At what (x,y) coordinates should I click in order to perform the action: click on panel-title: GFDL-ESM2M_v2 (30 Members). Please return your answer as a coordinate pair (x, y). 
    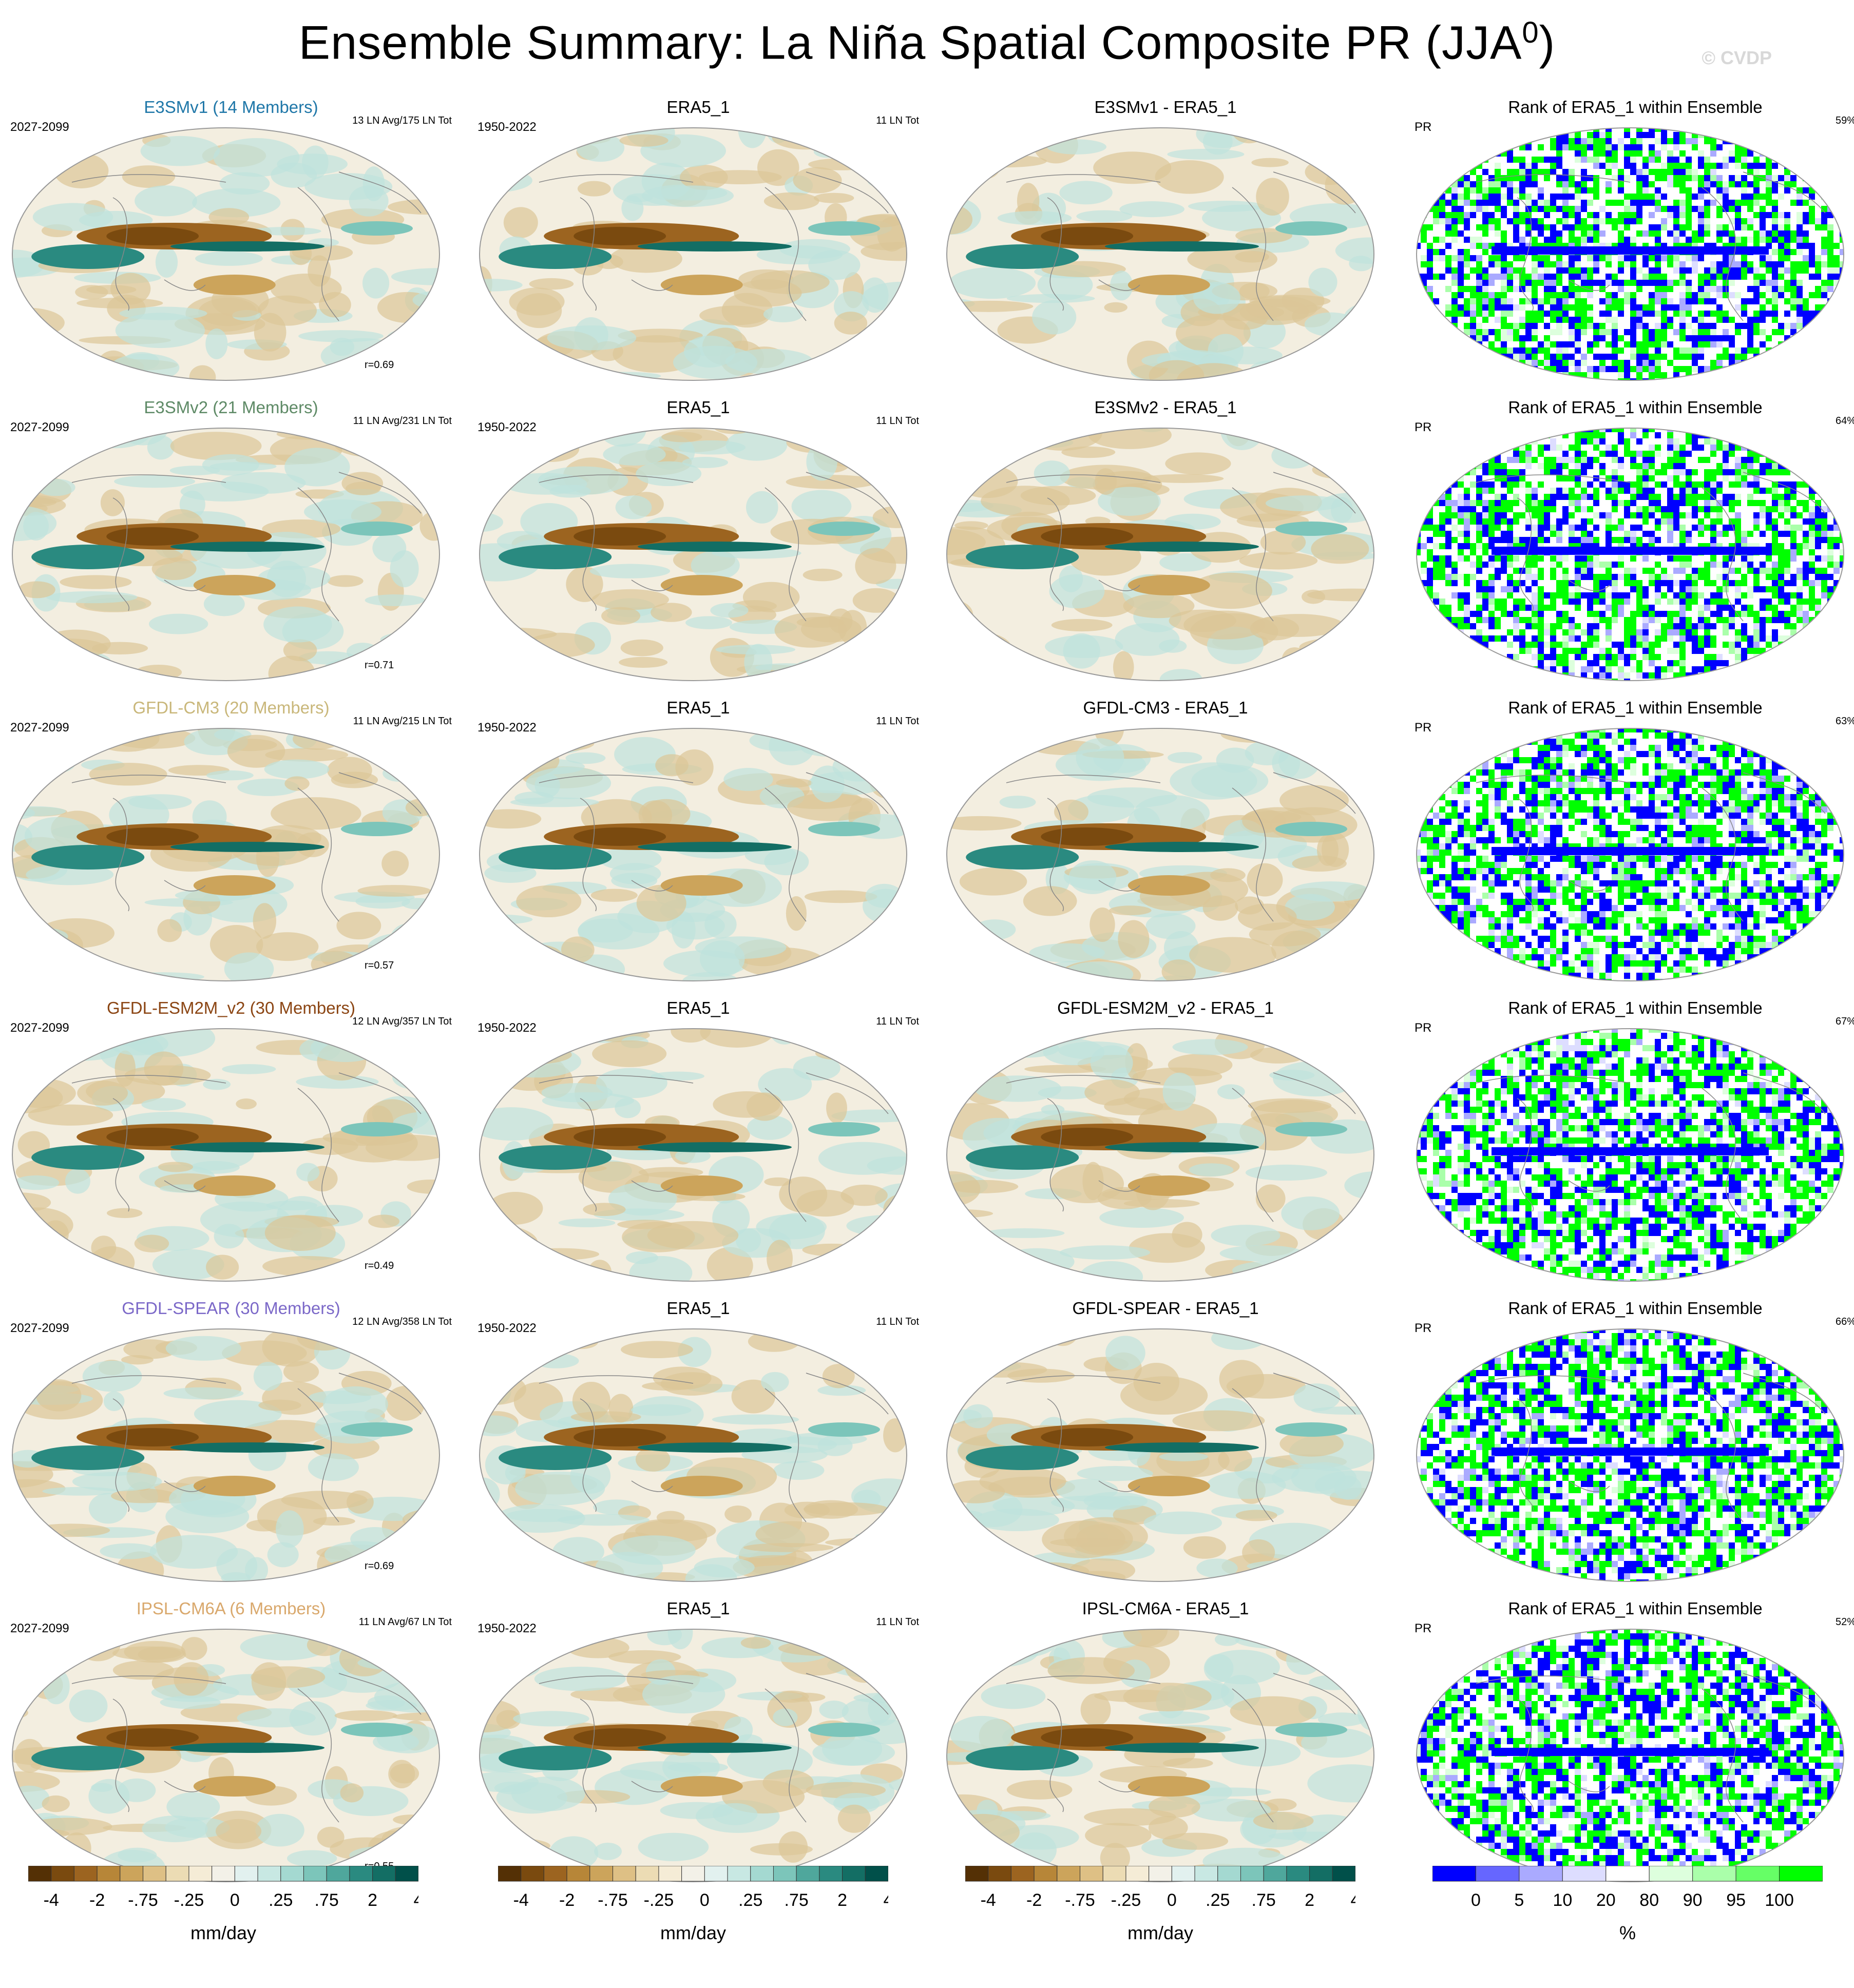
    Looking at the image, I should click on (231, 1007).